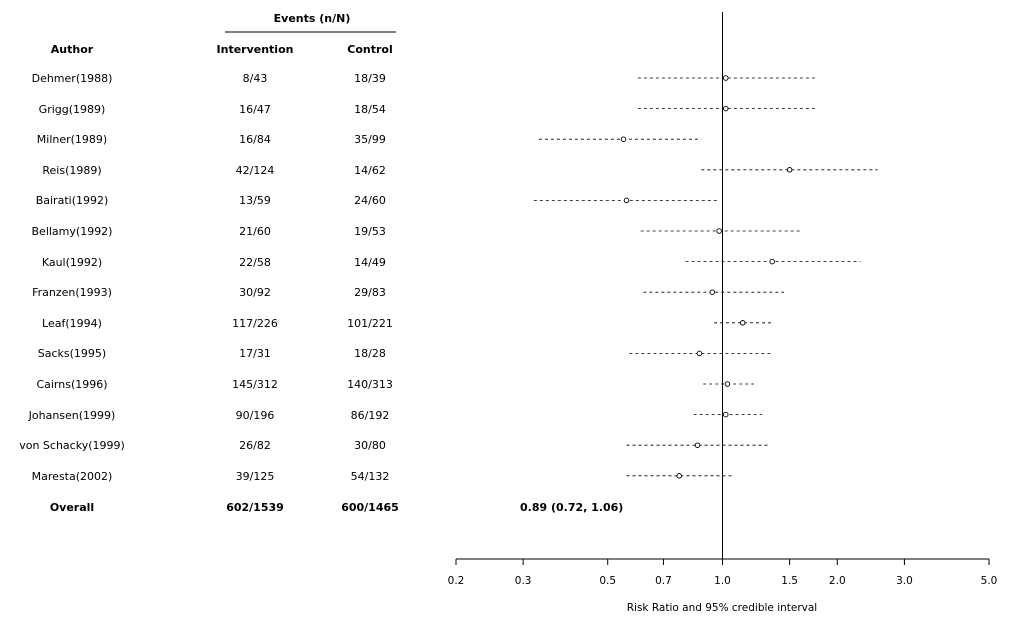 The width and height of the screenshot is (1029, 619). What do you see at coordinates (255, 507) in the screenshot?
I see `overall-intervention: 602/1539` at bounding box center [255, 507].